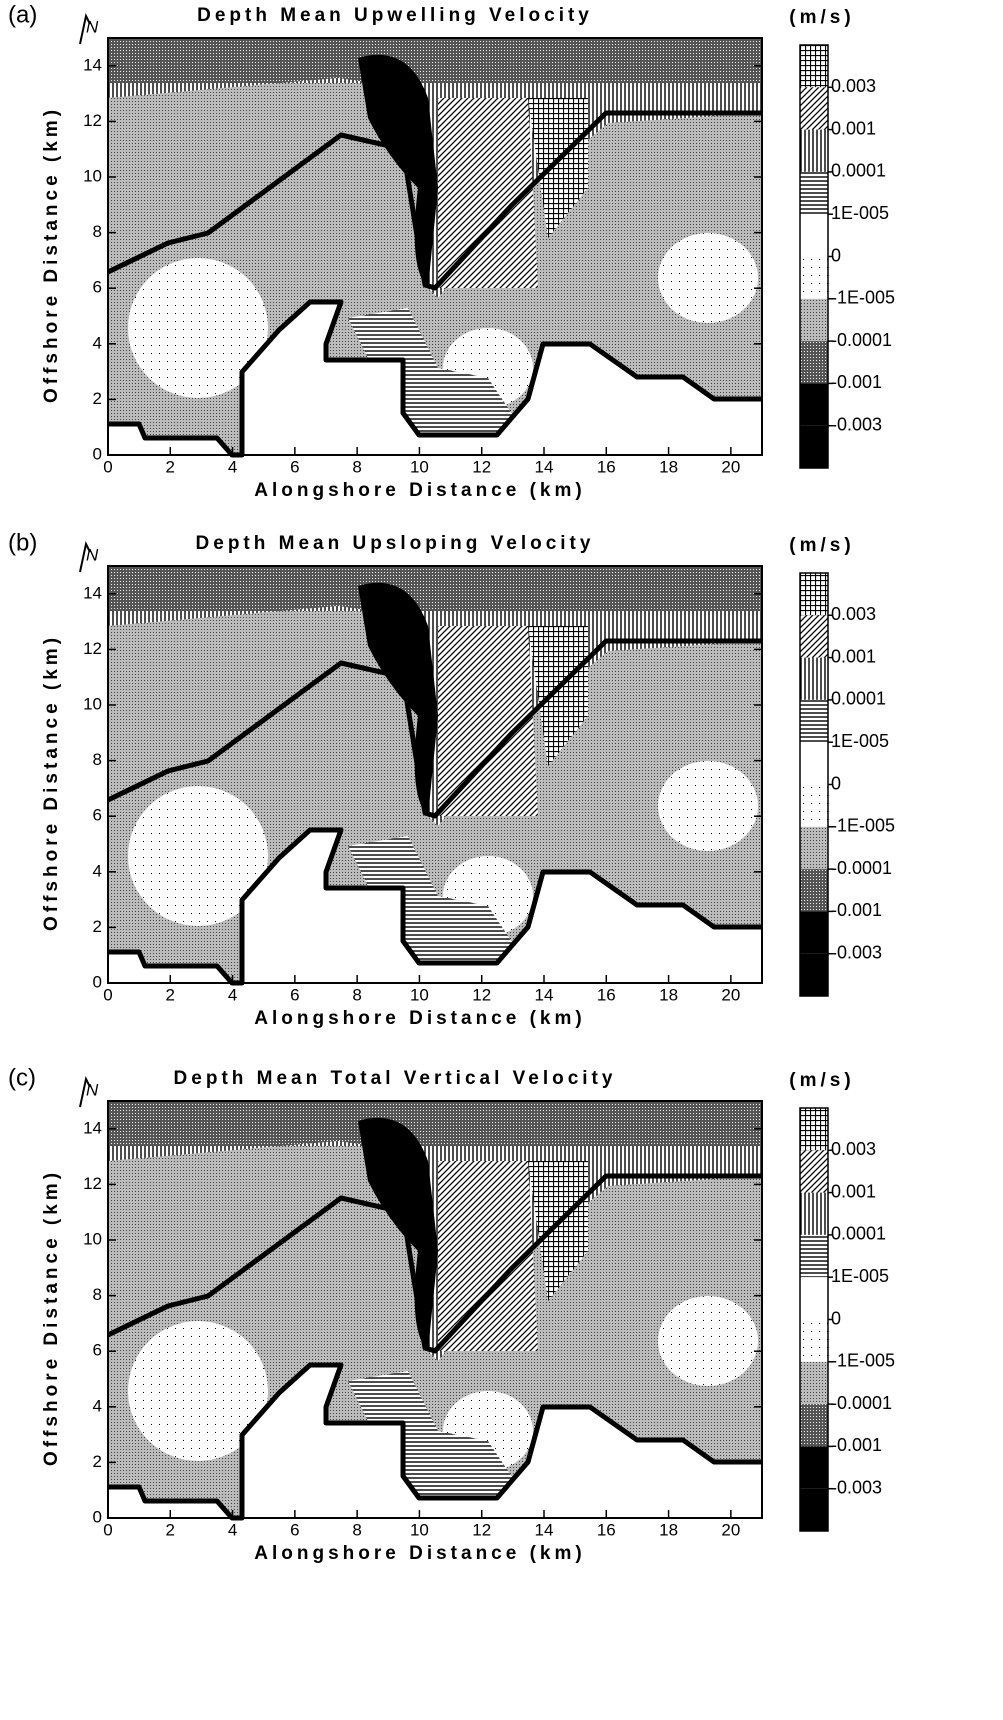 The image size is (1003, 1720). I want to click on chart-title: Depth Mean Upwelling Velocity, so click(395, 15).